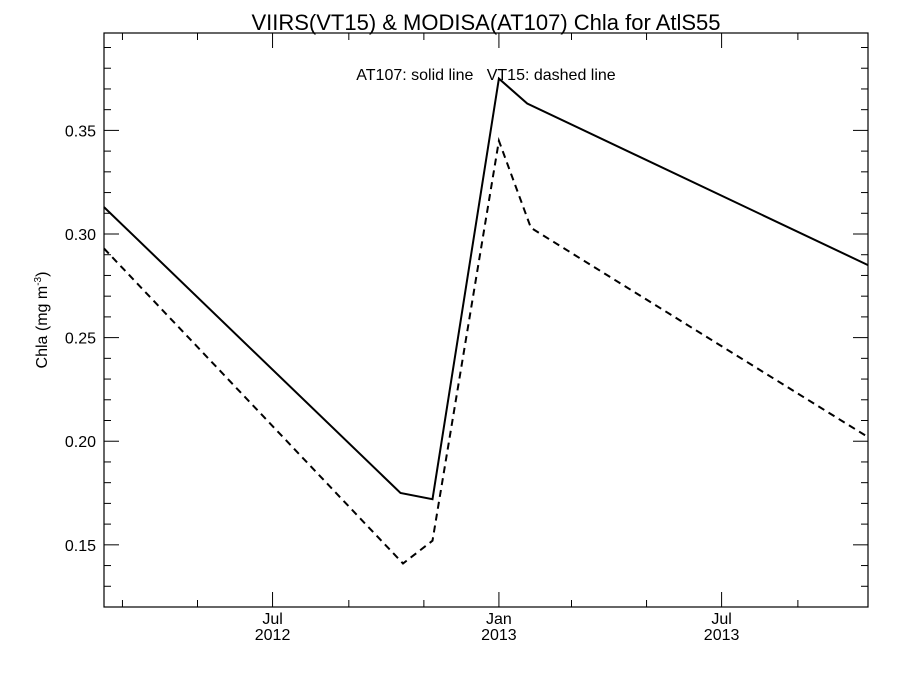  What do you see at coordinates (80, 546) in the screenshot?
I see `y-tick-label: 0.15` at bounding box center [80, 546].